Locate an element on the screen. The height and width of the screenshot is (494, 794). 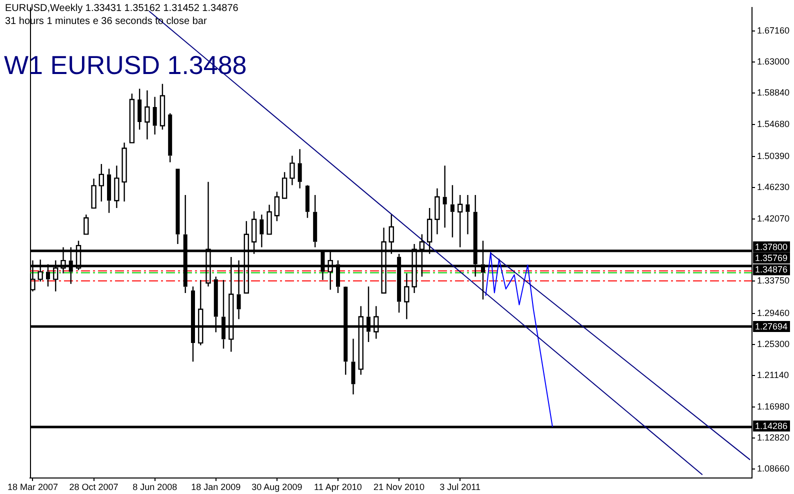
x-tick-label: 28 Oct 2007 is located at coordinates (93, 487).